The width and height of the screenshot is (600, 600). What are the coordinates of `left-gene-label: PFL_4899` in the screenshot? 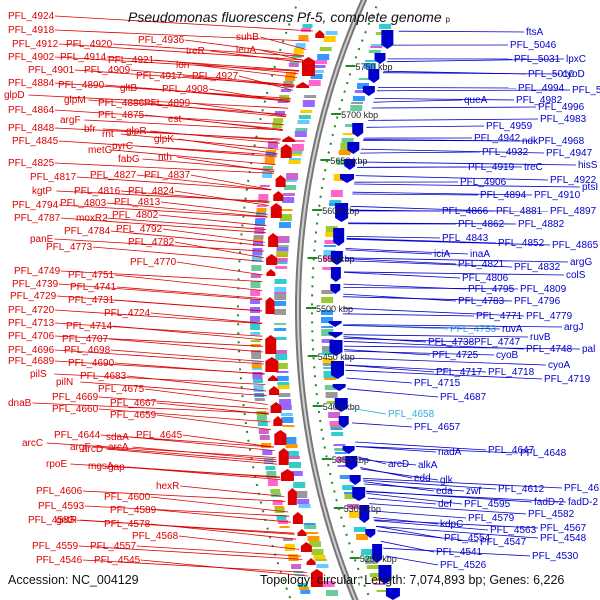 It's located at (167, 103).